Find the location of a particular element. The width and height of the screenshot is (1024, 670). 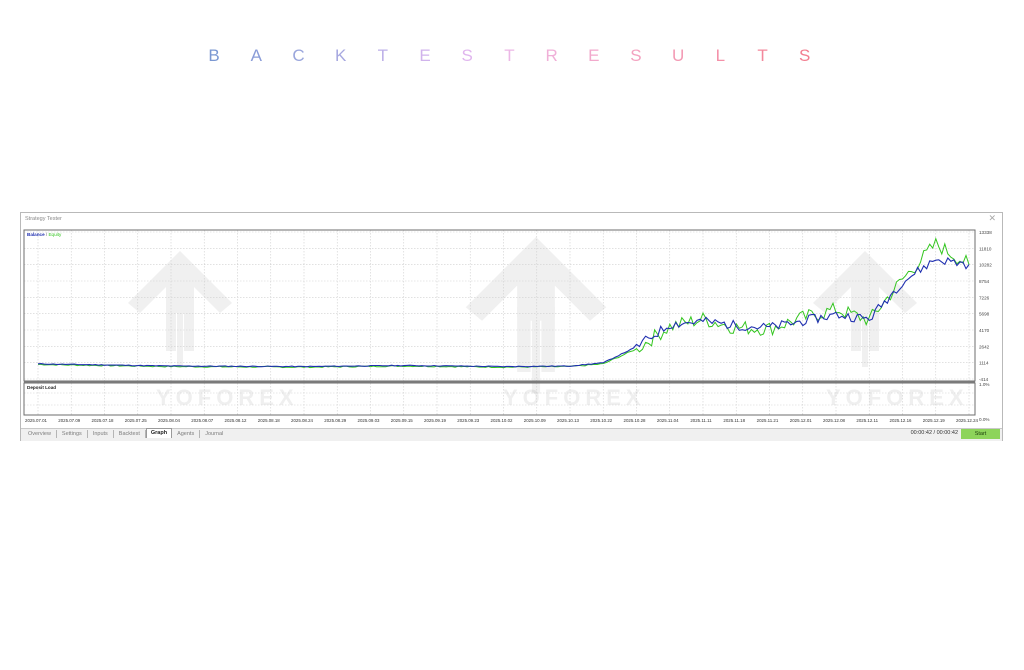

tab-inputs: Inputs is located at coordinates (101, 433).